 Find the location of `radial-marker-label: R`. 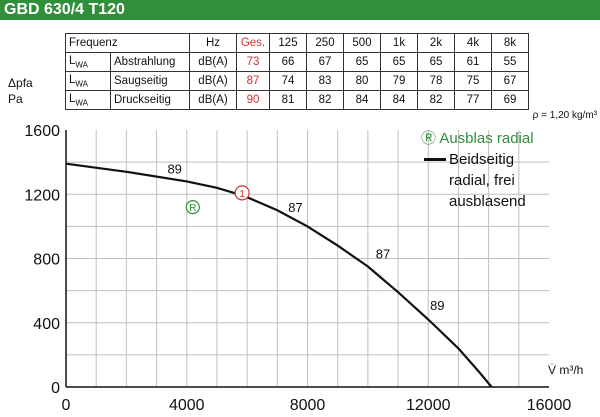

radial-marker-label: R is located at coordinates (192, 208).